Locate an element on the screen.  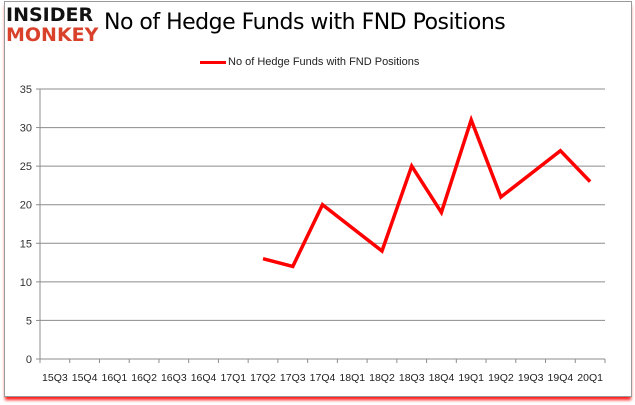
x-tick-label: 16Q2 is located at coordinates (144, 378).